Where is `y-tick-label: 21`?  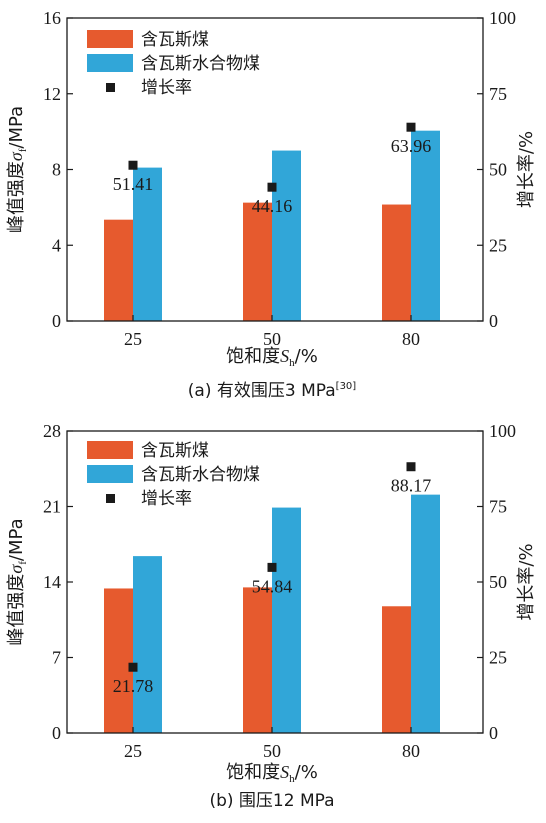 y-tick-label: 21 is located at coordinates (52, 507).